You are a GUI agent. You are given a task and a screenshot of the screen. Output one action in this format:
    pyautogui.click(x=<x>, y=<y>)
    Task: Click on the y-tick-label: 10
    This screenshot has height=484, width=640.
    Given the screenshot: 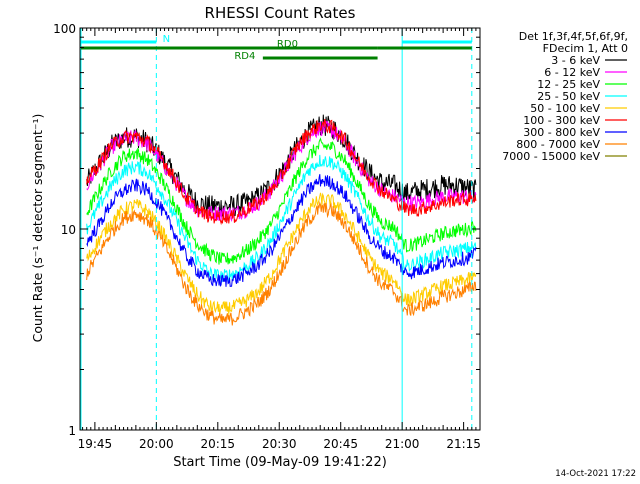 What is the action you would take?
    pyautogui.click(x=68, y=230)
    